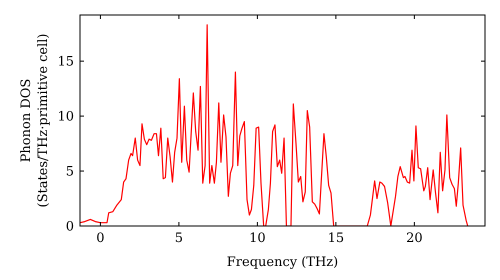  What do you see at coordinates (336, 238) in the screenshot?
I see `x-tick-label: 15` at bounding box center [336, 238].